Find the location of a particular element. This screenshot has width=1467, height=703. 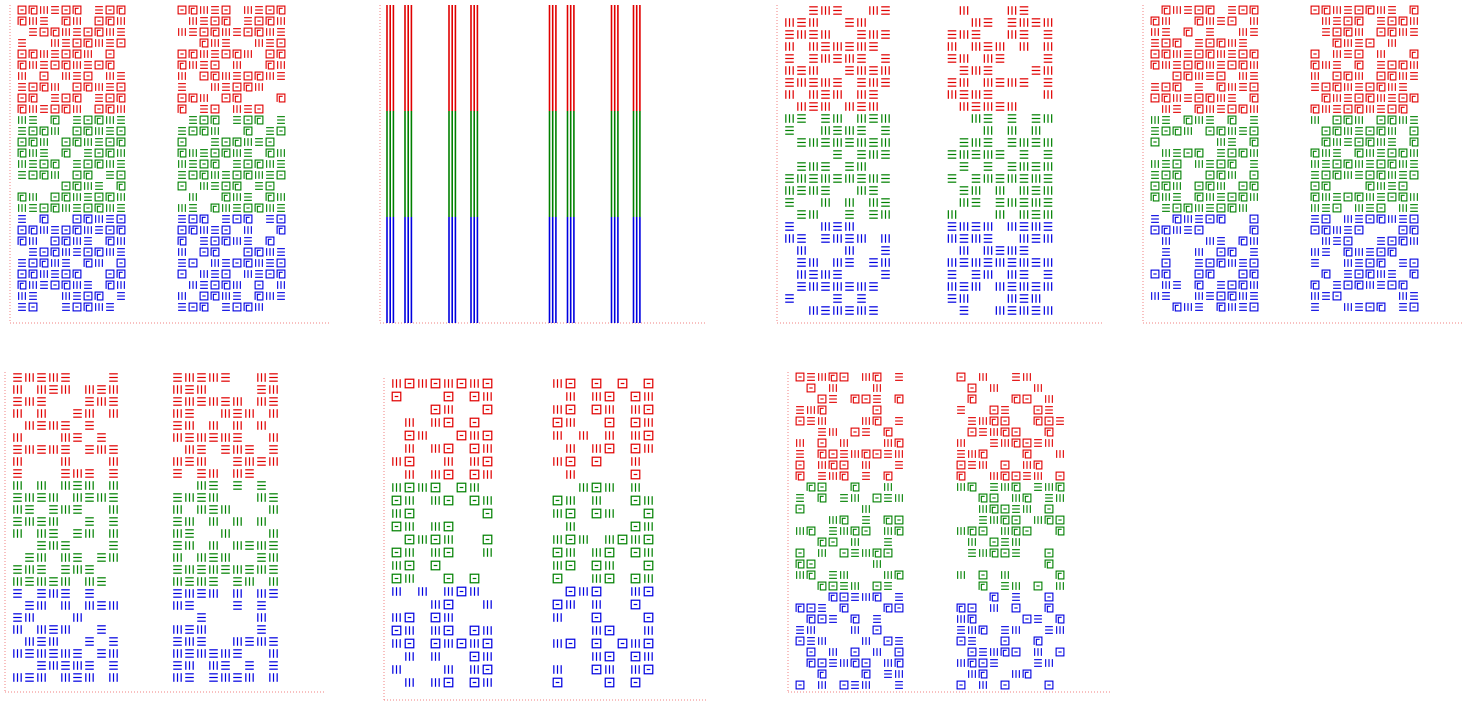

pattern-panel-r1c4 is located at coordinates (1302, 164).